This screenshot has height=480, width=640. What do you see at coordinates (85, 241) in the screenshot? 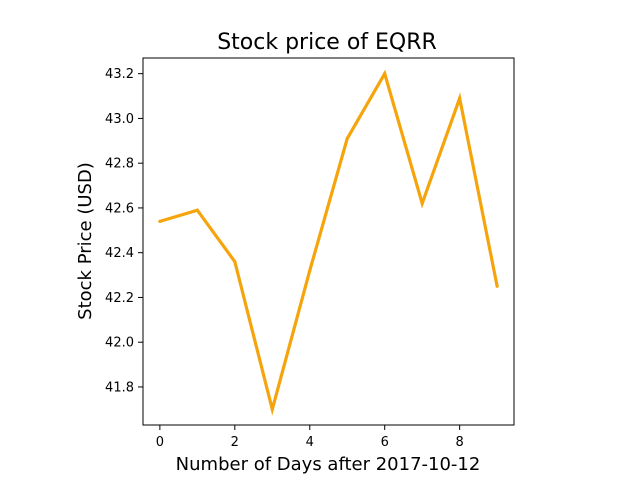
I see `y-axis-label: Stock Price (USD)` at bounding box center [85, 241].